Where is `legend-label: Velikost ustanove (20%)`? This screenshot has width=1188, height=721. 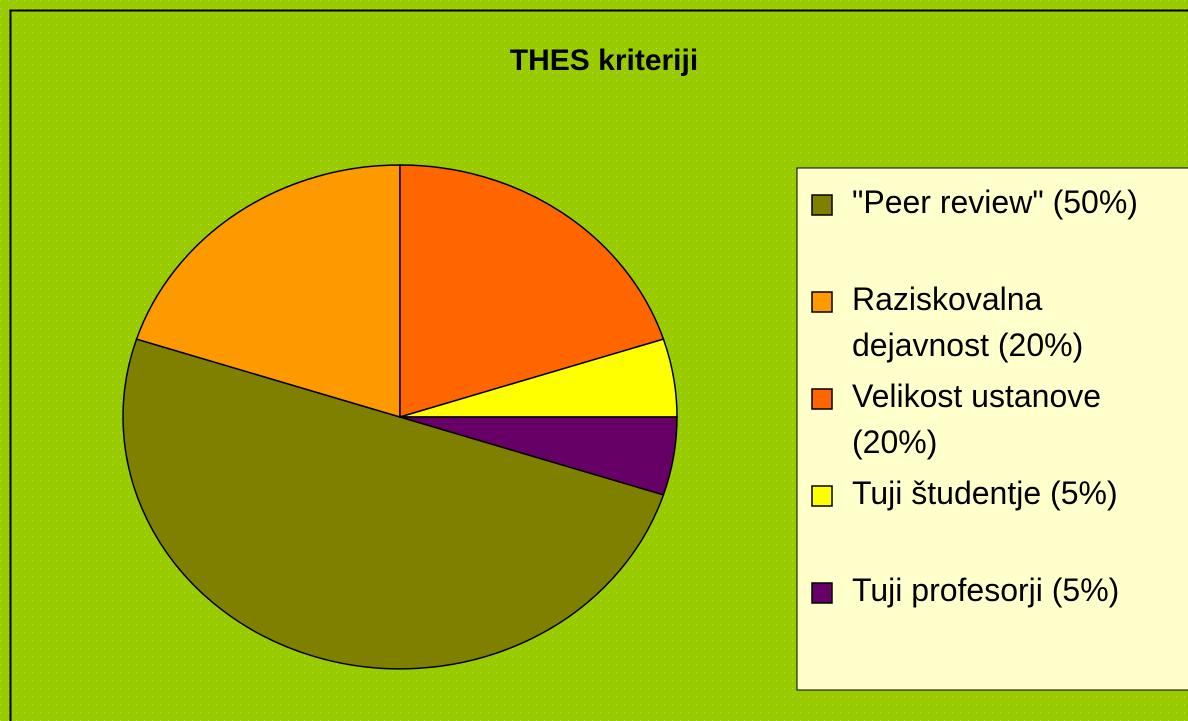 legend-label: Velikost ustanove (20%) is located at coordinates (976, 419).